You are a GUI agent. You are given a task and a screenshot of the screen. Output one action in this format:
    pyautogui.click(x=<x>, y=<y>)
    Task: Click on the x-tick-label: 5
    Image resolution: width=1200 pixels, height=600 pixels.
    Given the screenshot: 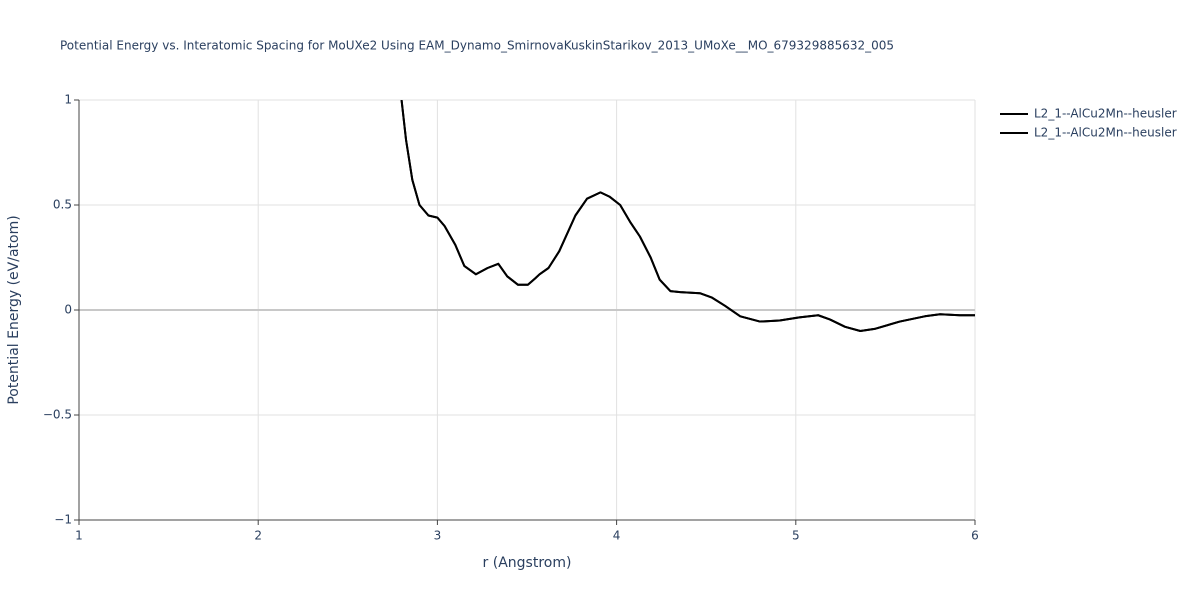 What is the action you would take?
    pyautogui.click(x=796, y=536)
    